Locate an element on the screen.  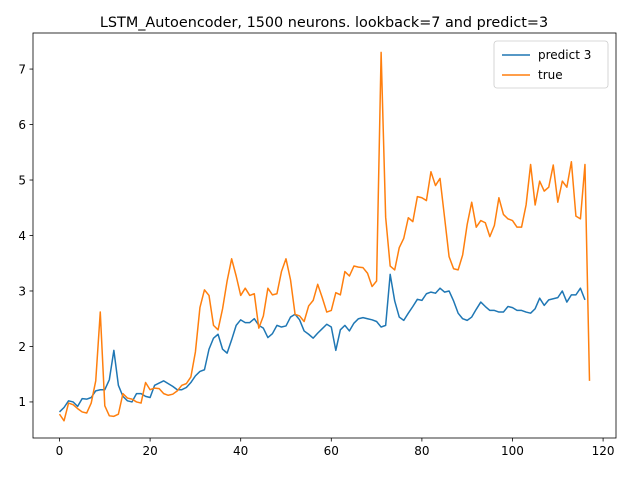
legend: predict 3 true is located at coordinates (551, 64).